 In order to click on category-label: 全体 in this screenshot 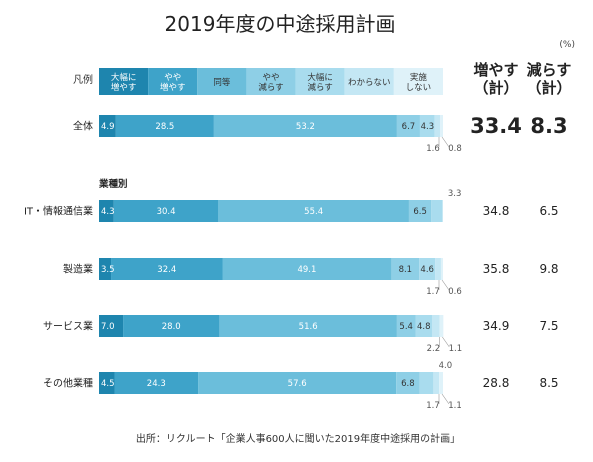, I will do `click(83, 126)`.